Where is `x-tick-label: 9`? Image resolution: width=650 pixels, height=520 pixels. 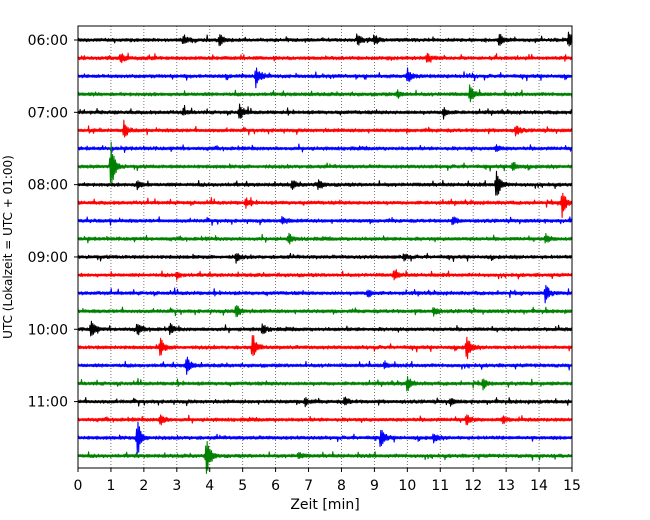 x-tick-label: 9 is located at coordinates (374, 486).